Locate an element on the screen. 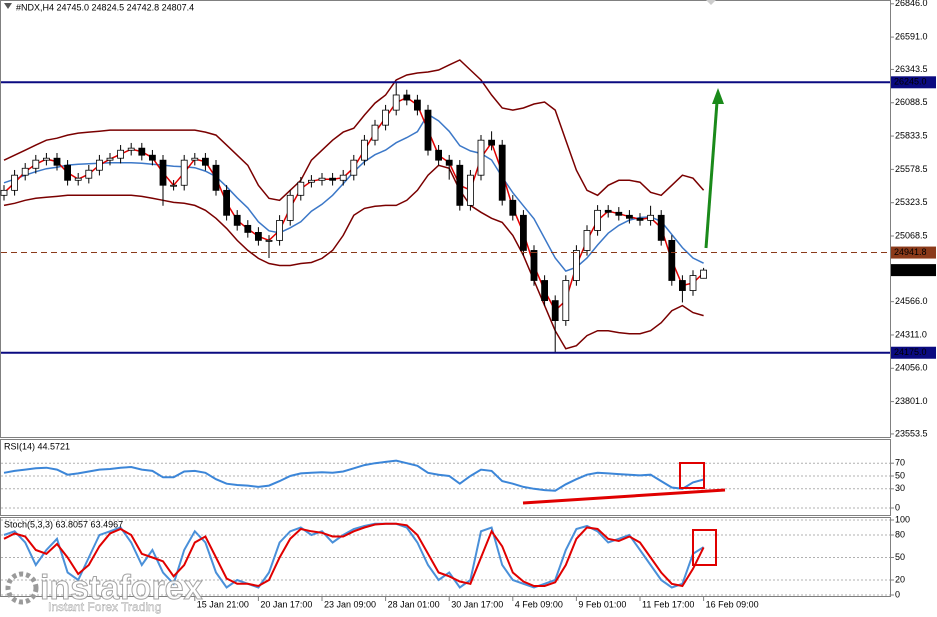 The image size is (937, 617). x-tick-label: 15 Jan 21:00 is located at coordinates (223, 604).